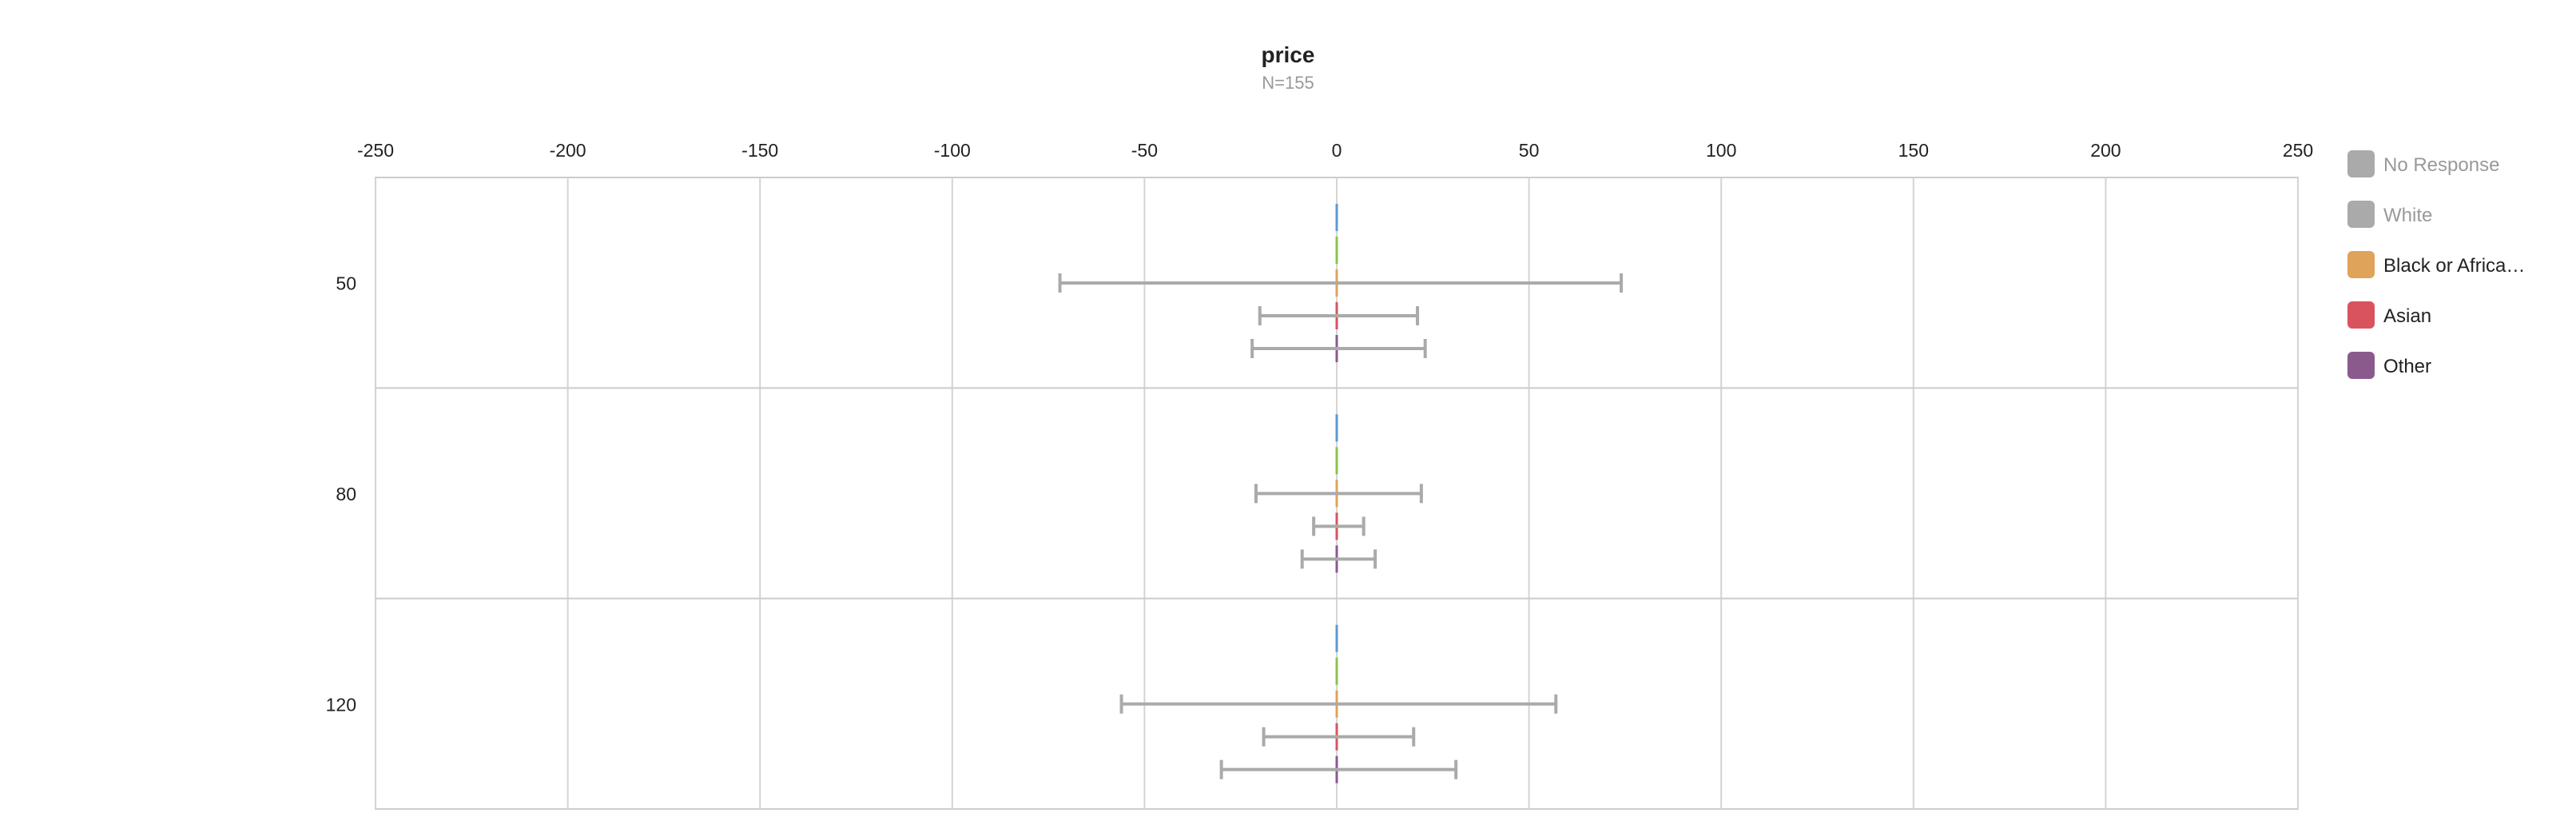 Image resolution: width=2576 pixels, height=825 pixels. Describe the element at coordinates (375, 150) in the screenshot. I see `x-tick-label: -250` at that location.